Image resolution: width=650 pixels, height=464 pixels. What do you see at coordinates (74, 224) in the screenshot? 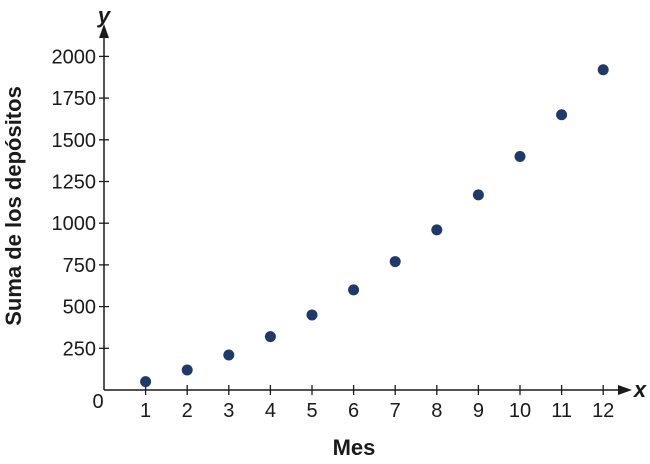
I see `y-tick-label: 1000` at bounding box center [74, 224].